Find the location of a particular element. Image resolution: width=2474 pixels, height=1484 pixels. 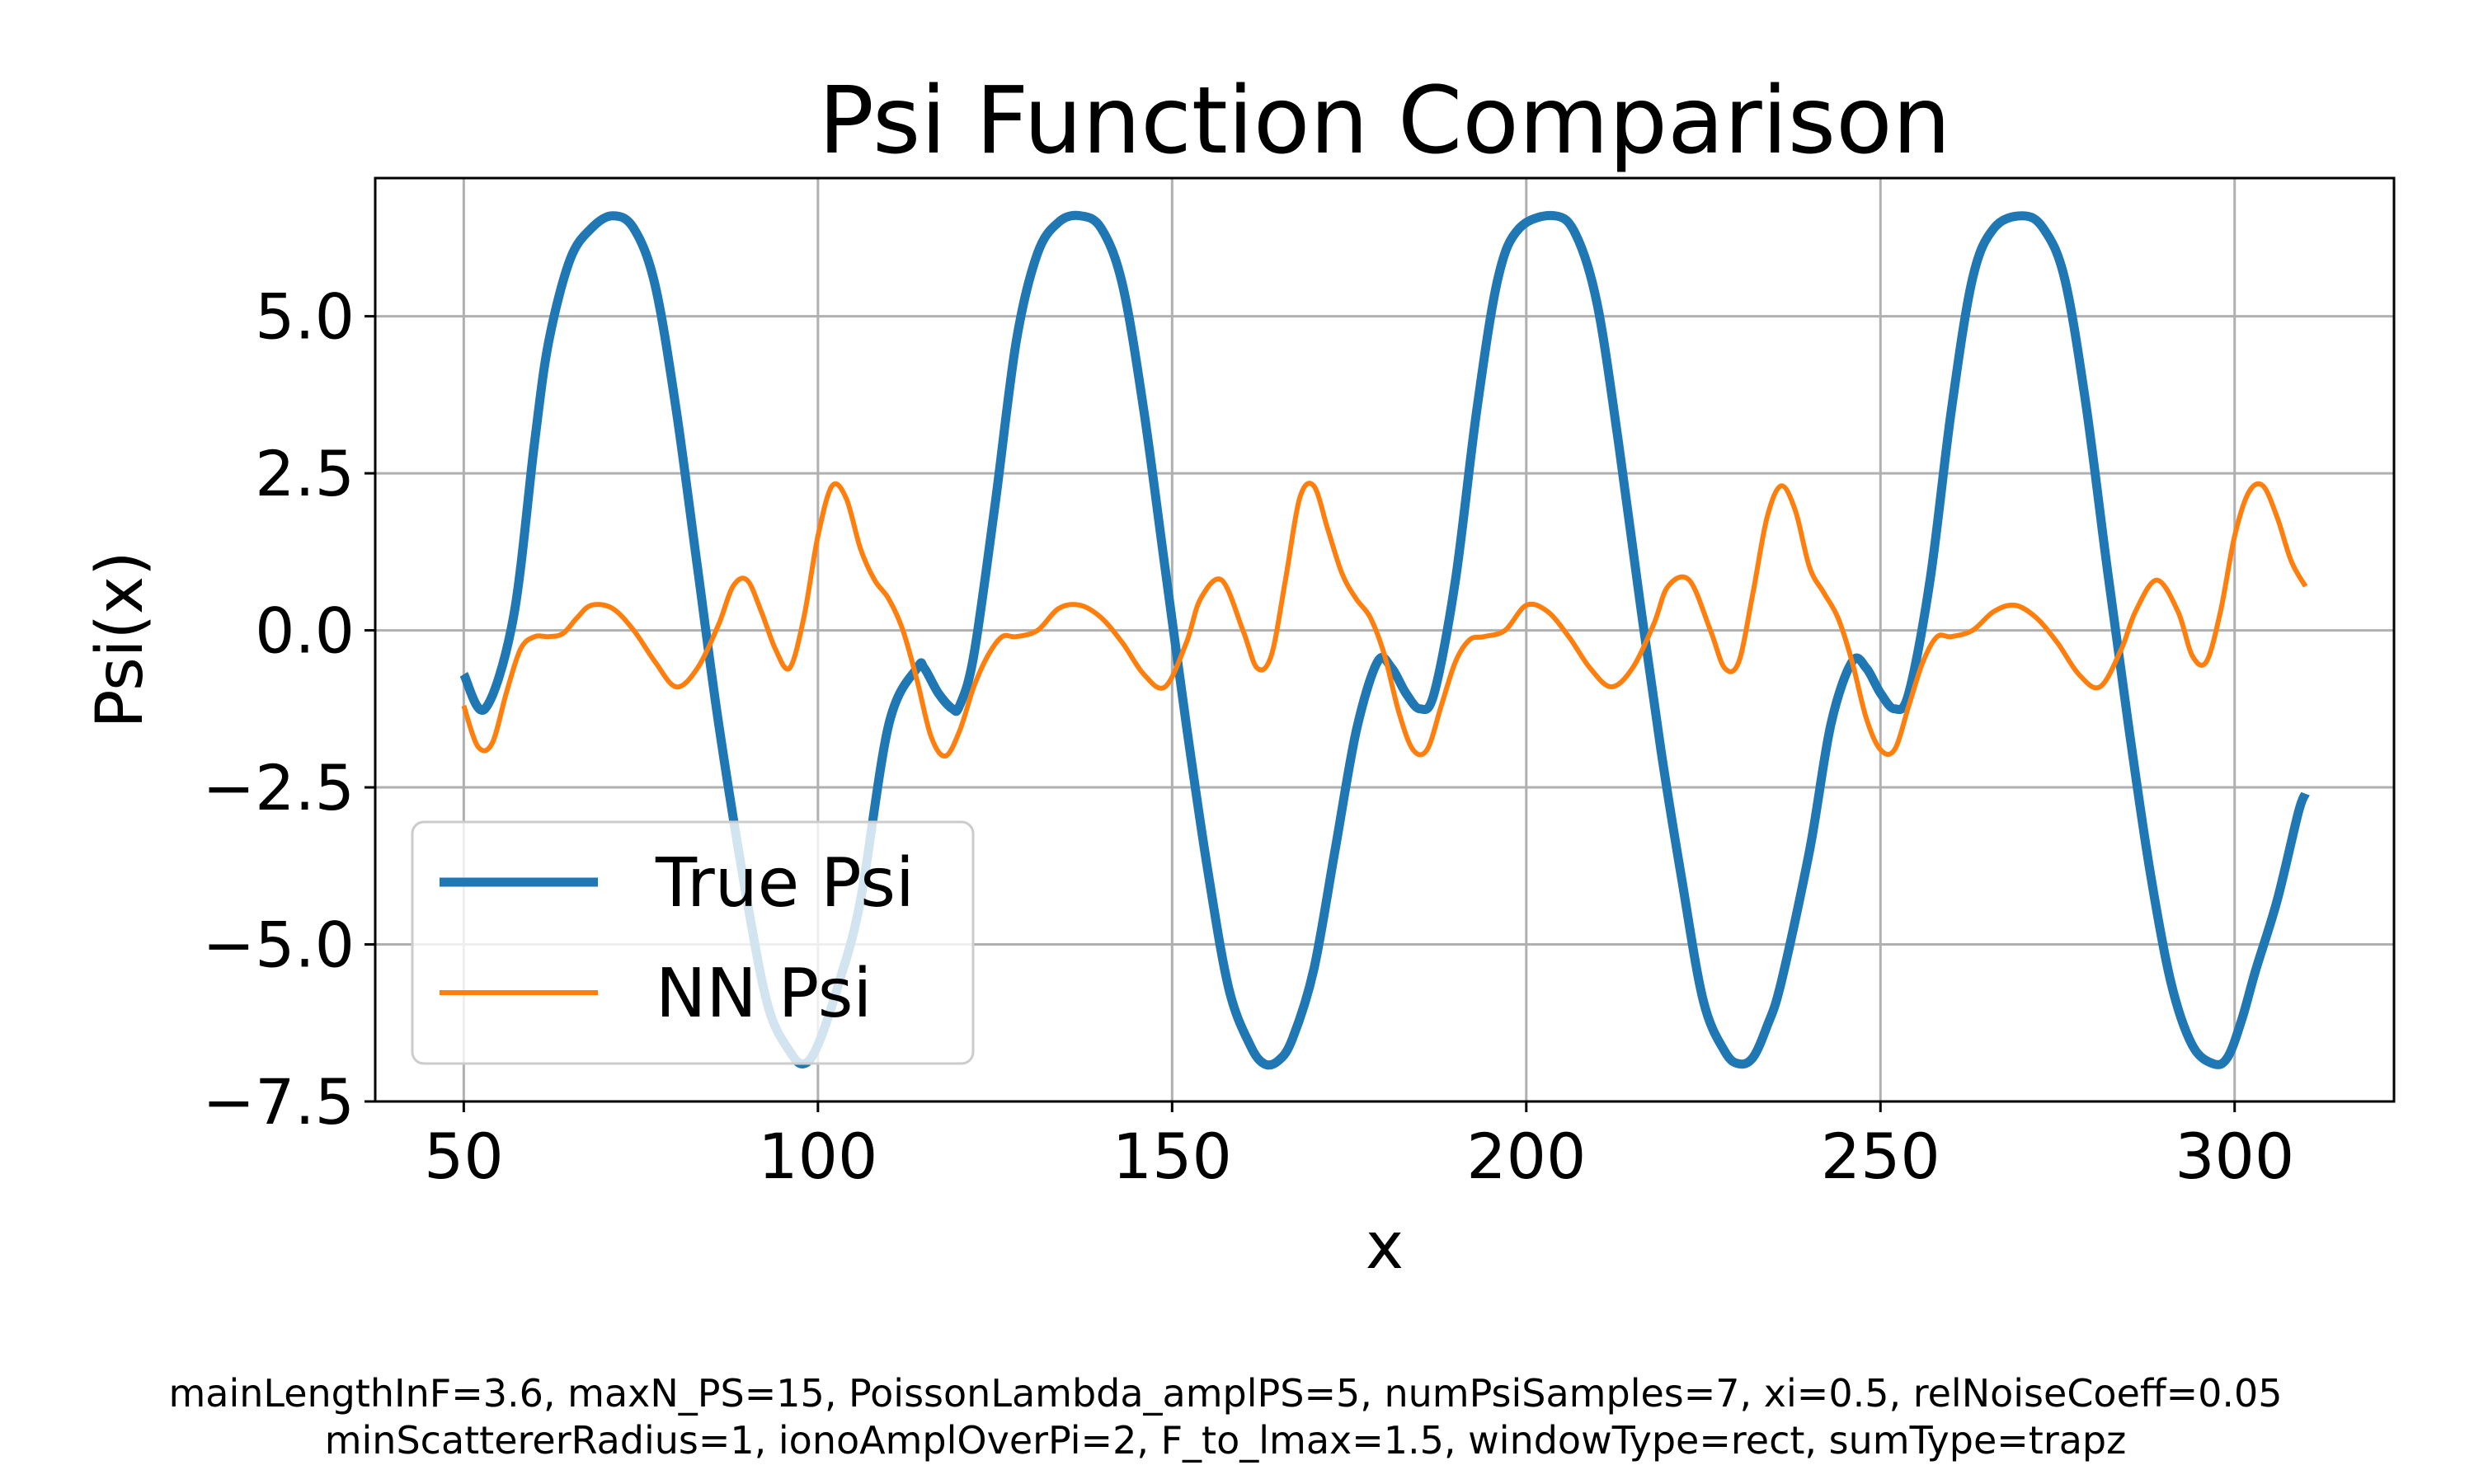

x-tick-label: 250 is located at coordinates (1880, 1156).